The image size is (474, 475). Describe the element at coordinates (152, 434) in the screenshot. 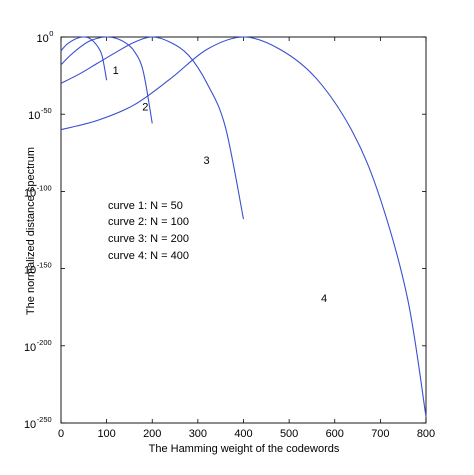

I see `x-tick-label: 200` at that location.